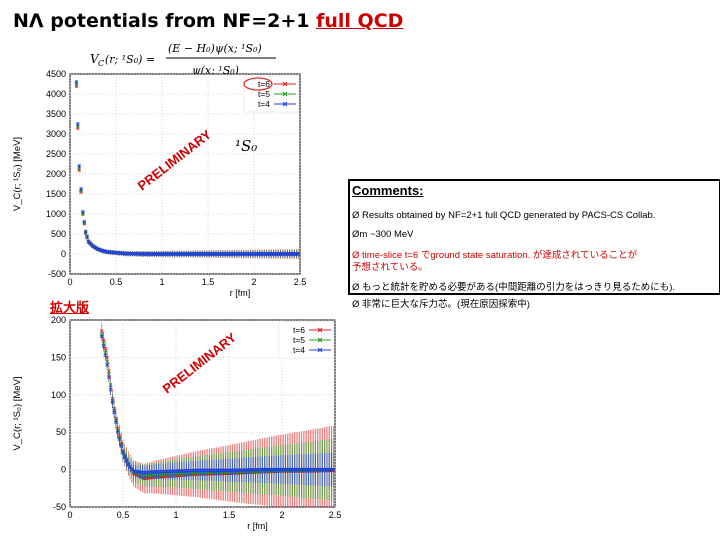  Describe the element at coordinates (57, 274) in the screenshot. I see `y-tick-label: -500` at that location.